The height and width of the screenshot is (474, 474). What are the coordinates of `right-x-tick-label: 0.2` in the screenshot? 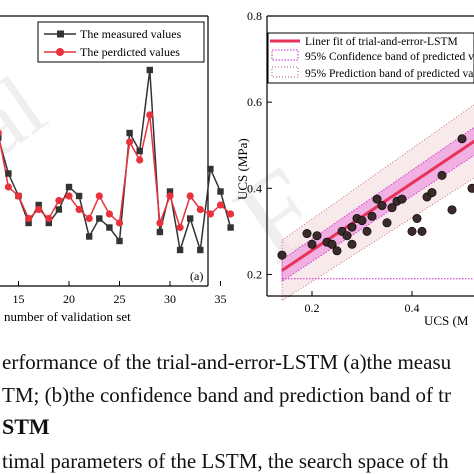 It's located at (312, 308).